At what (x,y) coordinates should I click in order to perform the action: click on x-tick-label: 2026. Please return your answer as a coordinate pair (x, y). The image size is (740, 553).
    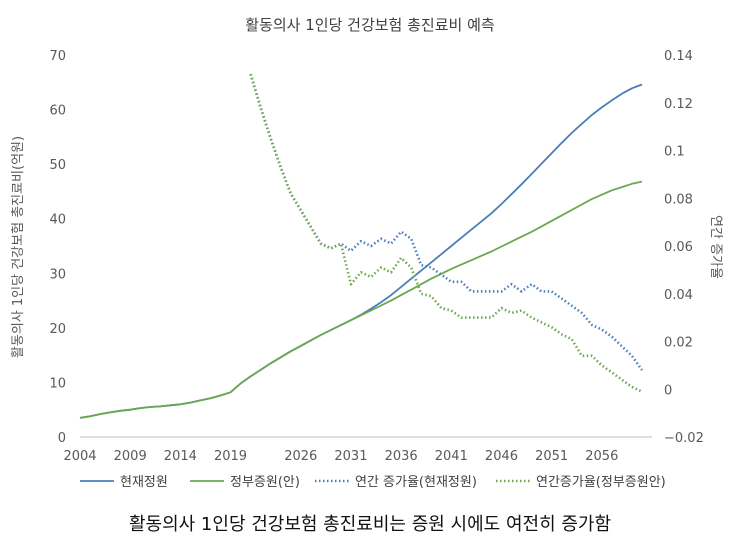
    Looking at the image, I should click on (300, 456).